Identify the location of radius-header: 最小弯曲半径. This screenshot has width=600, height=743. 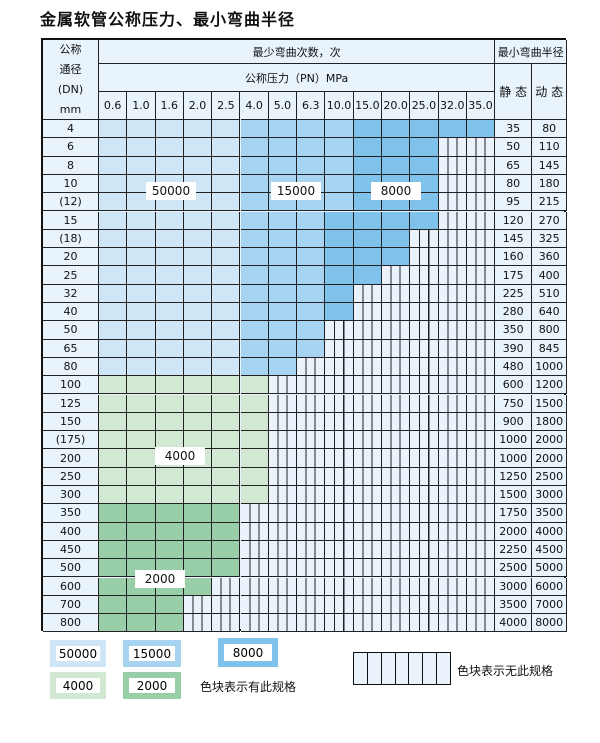
(531, 52).